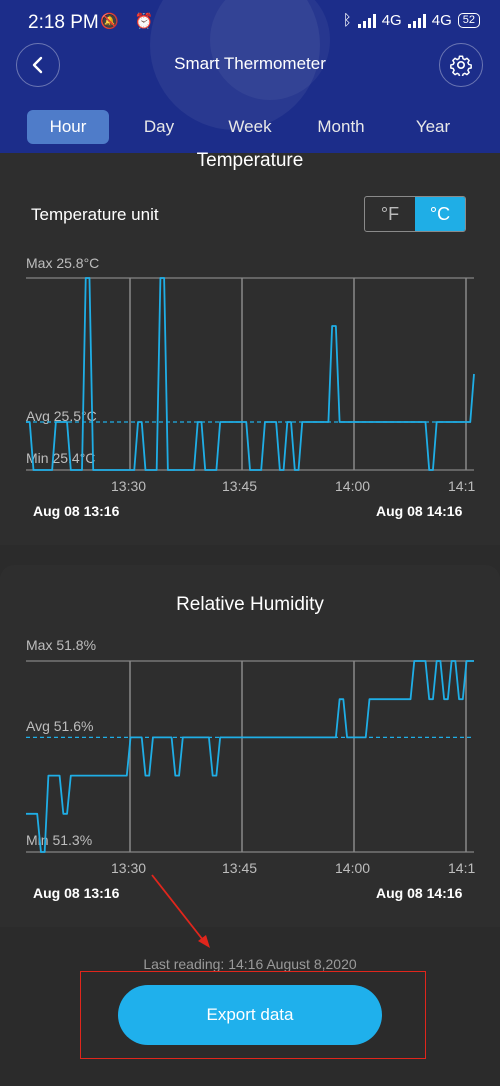  Describe the element at coordinates (63, 22) in the screenshot. I see `status-time: 2:18 PM` at that location.